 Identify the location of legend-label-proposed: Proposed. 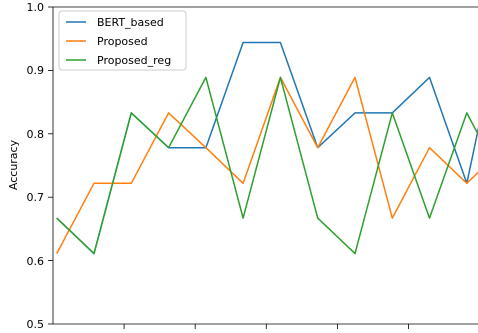
(122, 41).